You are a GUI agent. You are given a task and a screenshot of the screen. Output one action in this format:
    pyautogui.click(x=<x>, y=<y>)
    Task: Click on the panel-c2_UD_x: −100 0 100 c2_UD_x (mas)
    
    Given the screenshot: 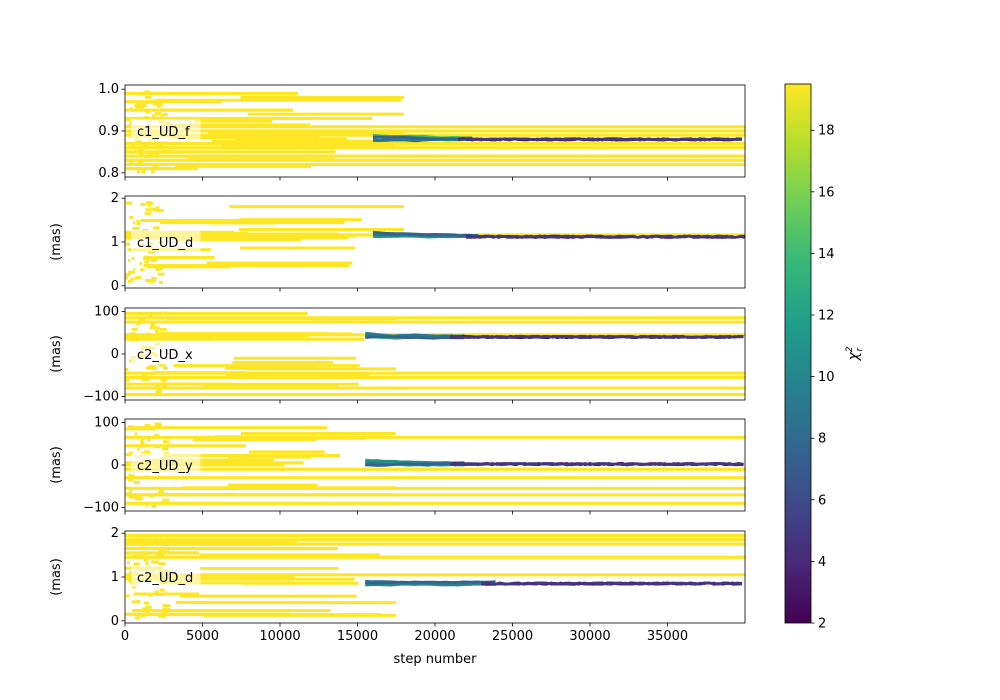 What is the action you would take?
    pyautogui.click(x=397, y=354)
    